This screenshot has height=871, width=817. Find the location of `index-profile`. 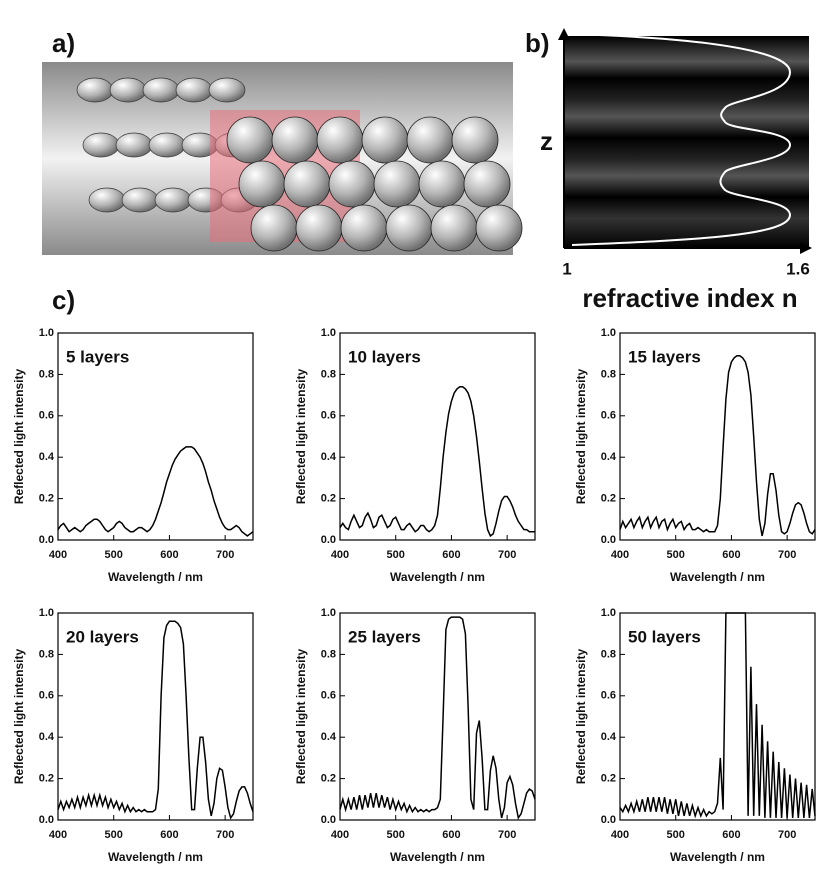

index-profile is located at coordinates (685, 141).